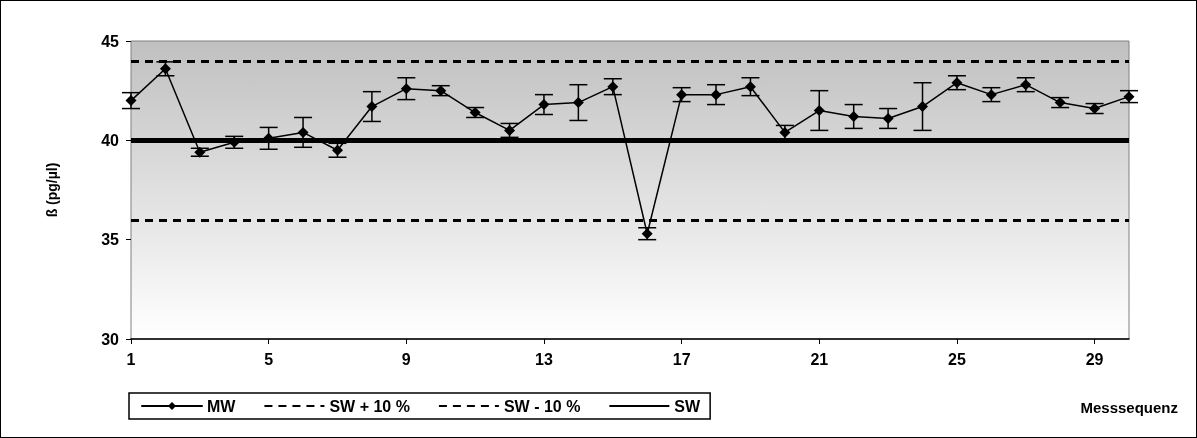 This screenshot has width=1197, height=438. Describe the element at coordinates (681, 359) in the screenshot. I see `x-tick-label: 17` at that location.